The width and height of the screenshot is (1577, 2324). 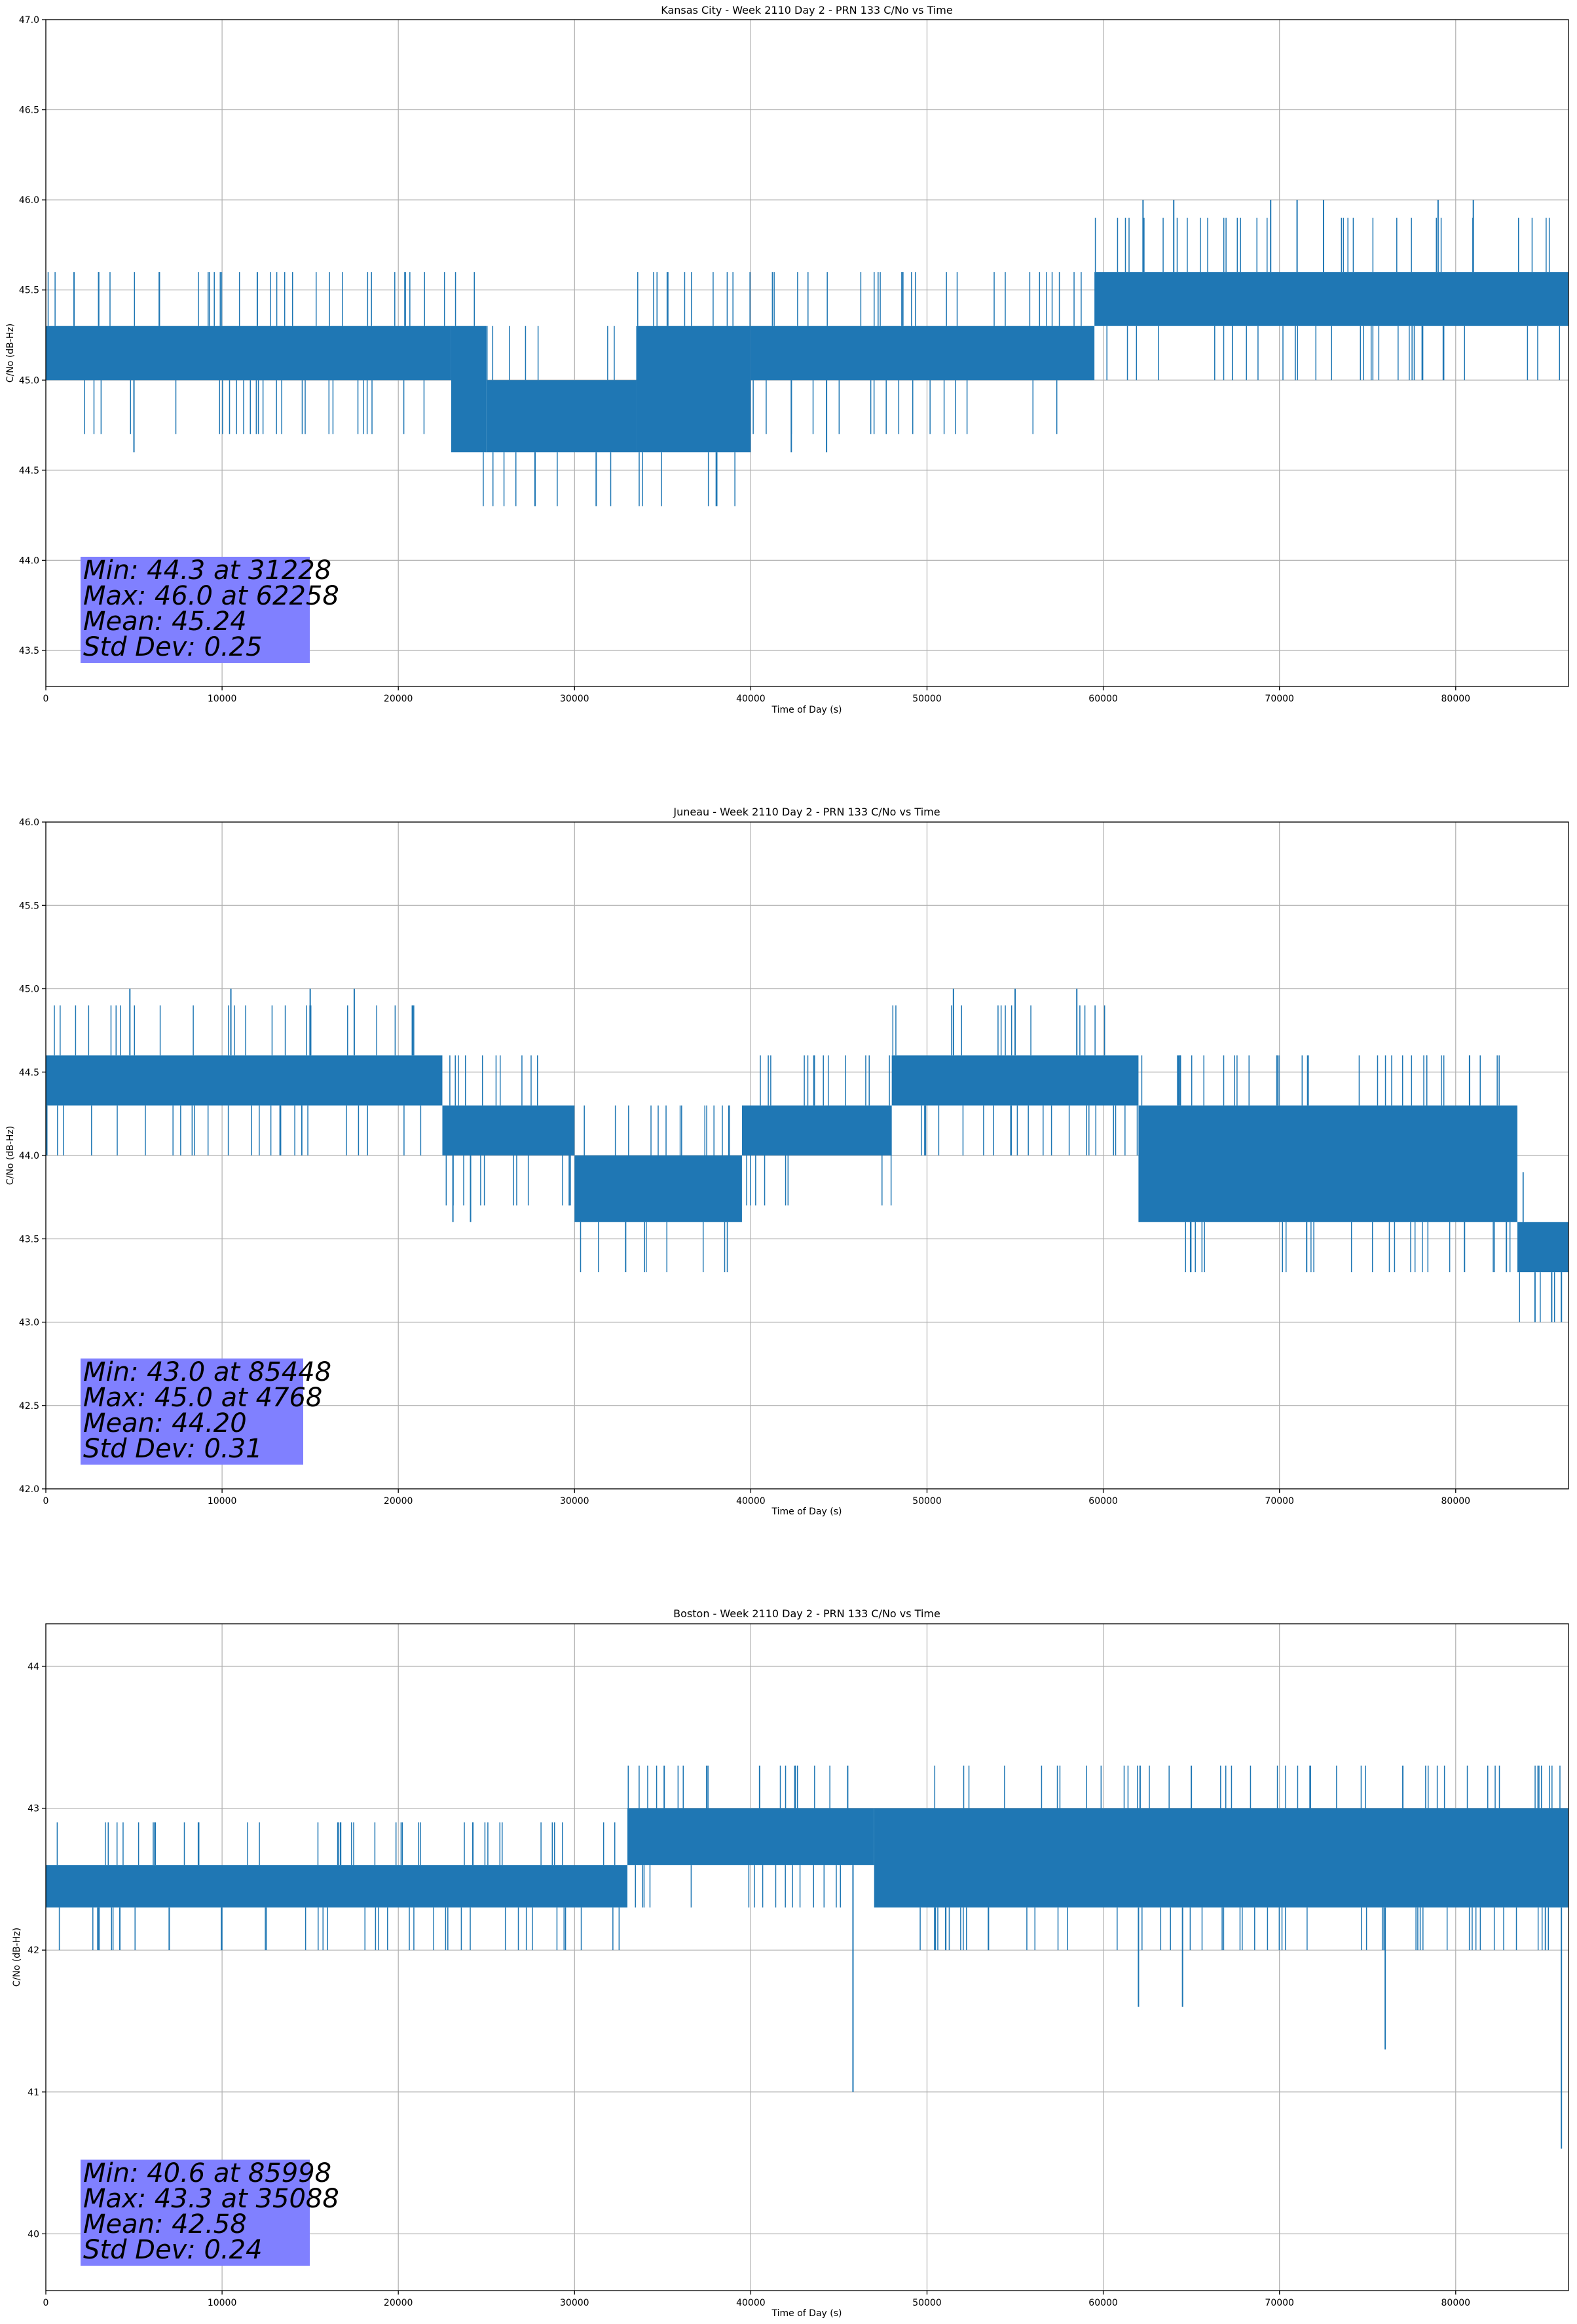 What do you see at coordinates (29, 1489) in the screenshot?
I see `y-tick-label: 42.0` at bounding box center [29, 1489].